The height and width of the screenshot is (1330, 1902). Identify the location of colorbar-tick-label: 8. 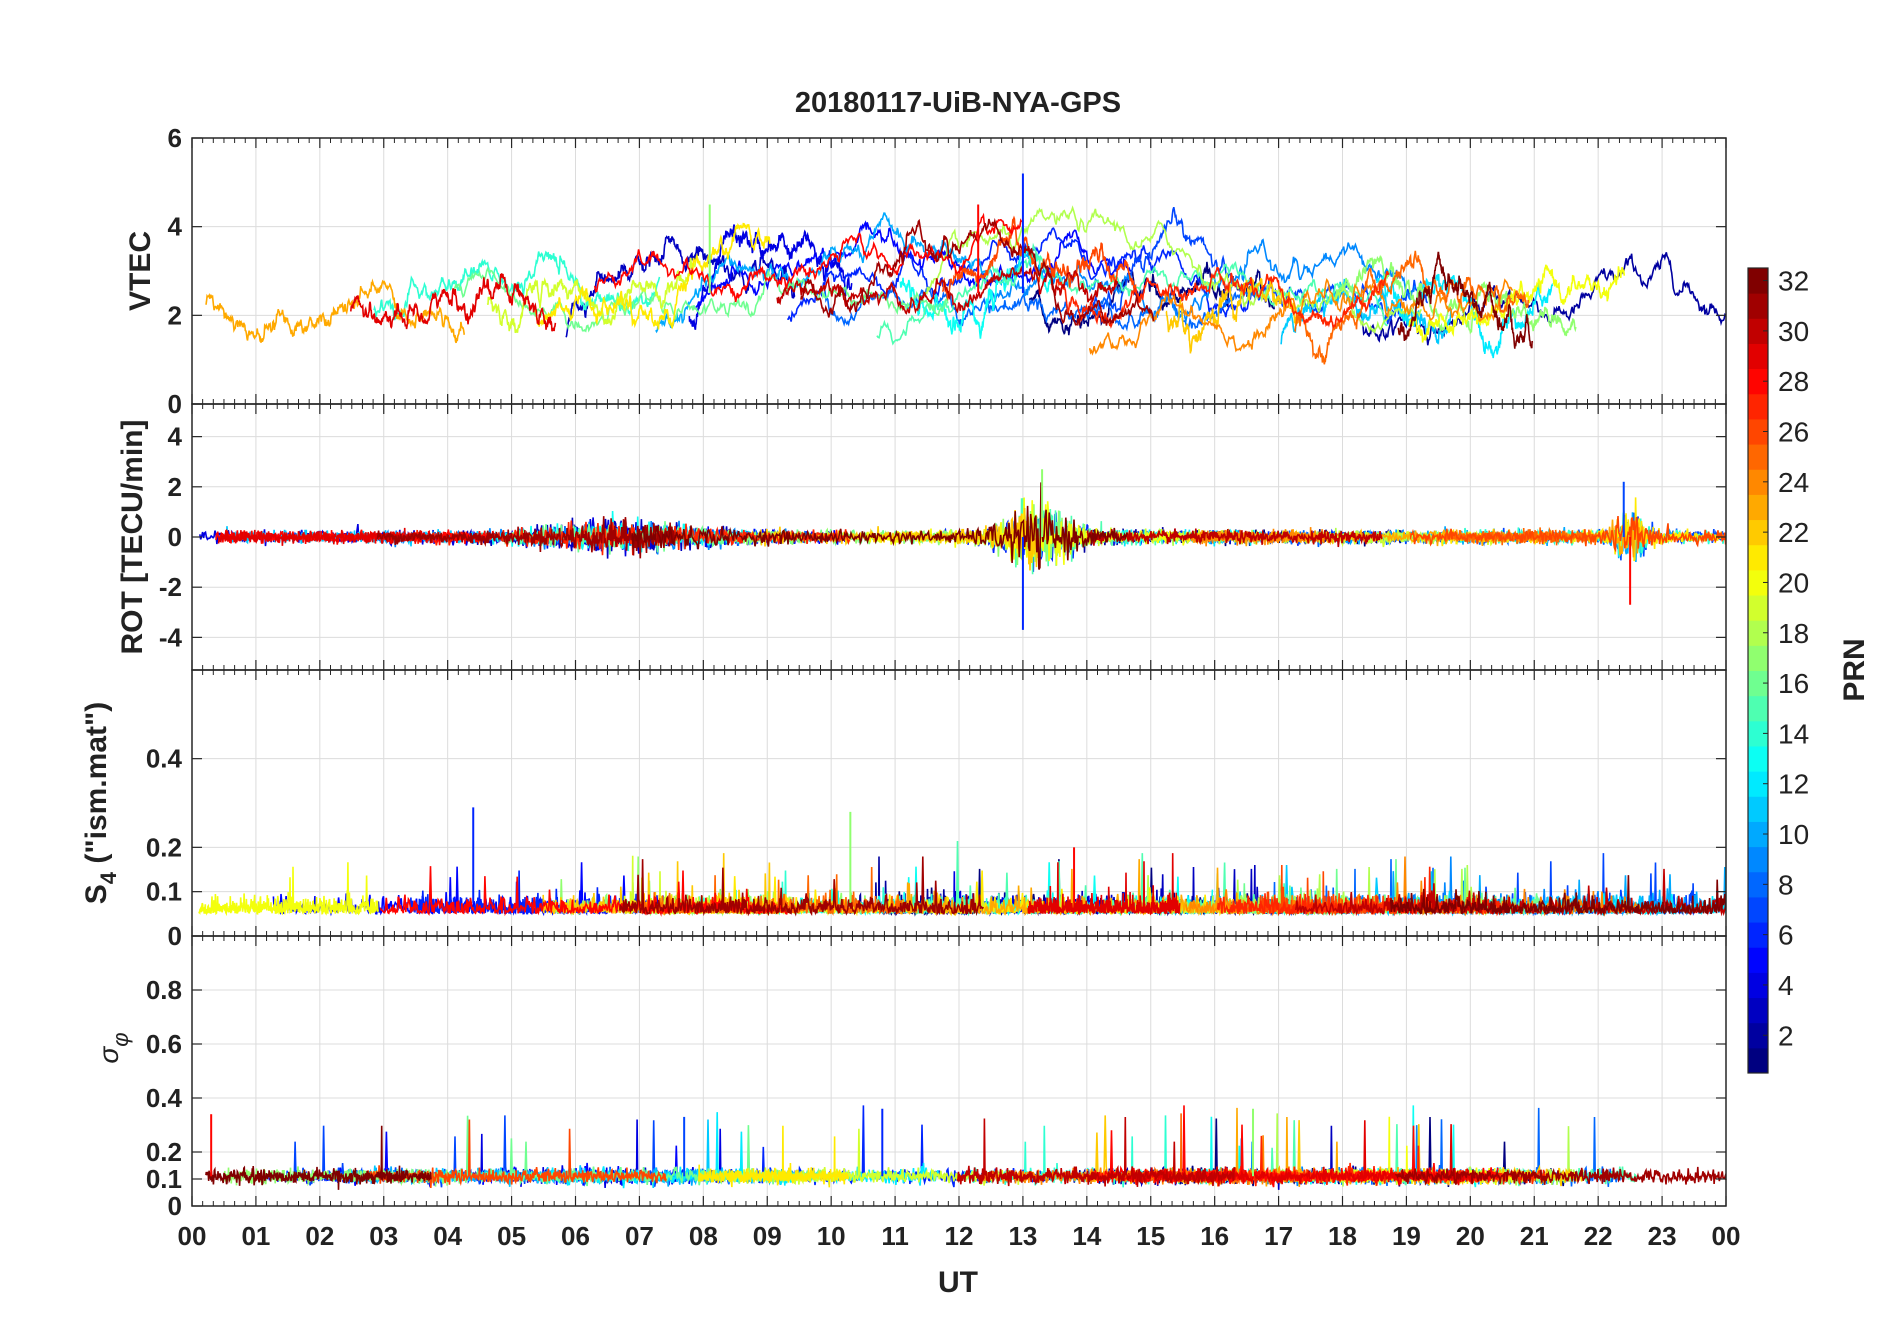
(1786, 884).